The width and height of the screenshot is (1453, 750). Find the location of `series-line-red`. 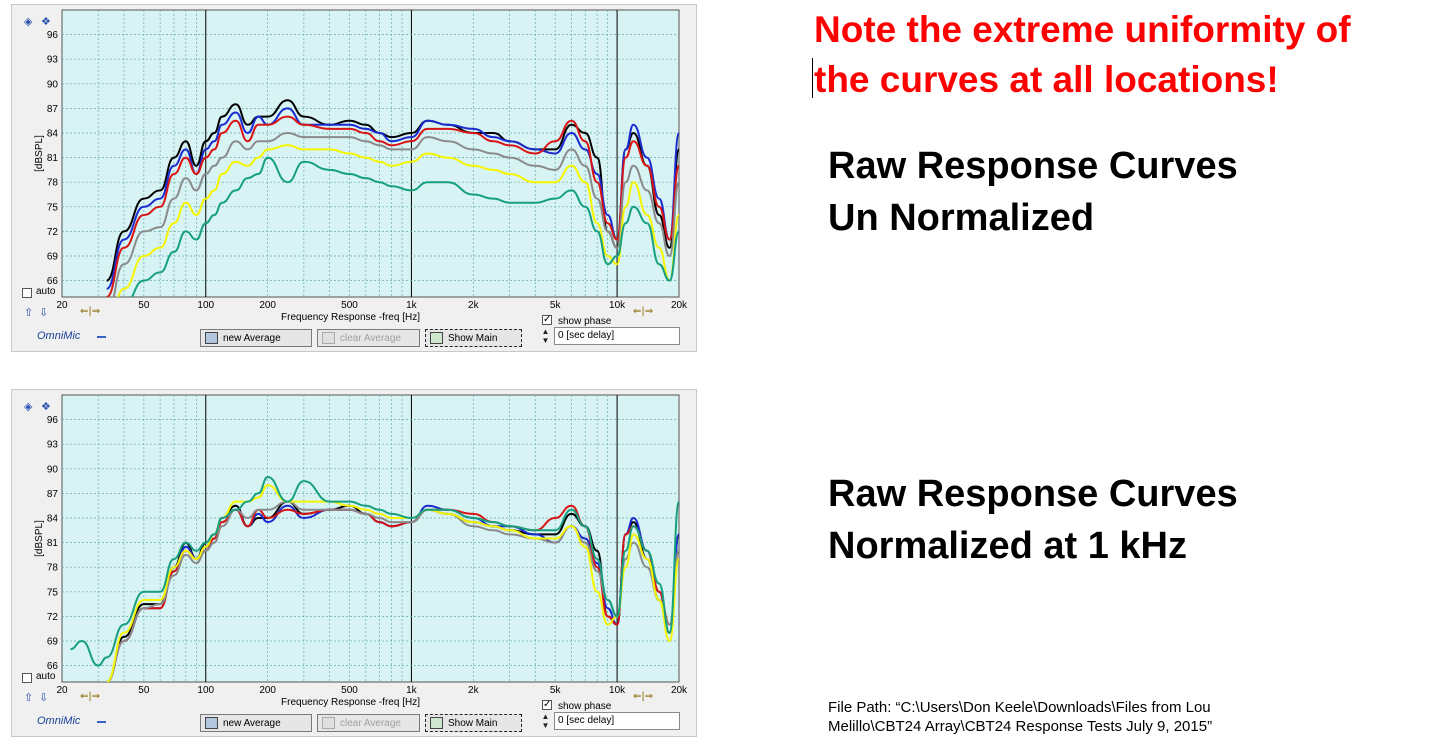

series-line-red is located at coordinates (392, 206).